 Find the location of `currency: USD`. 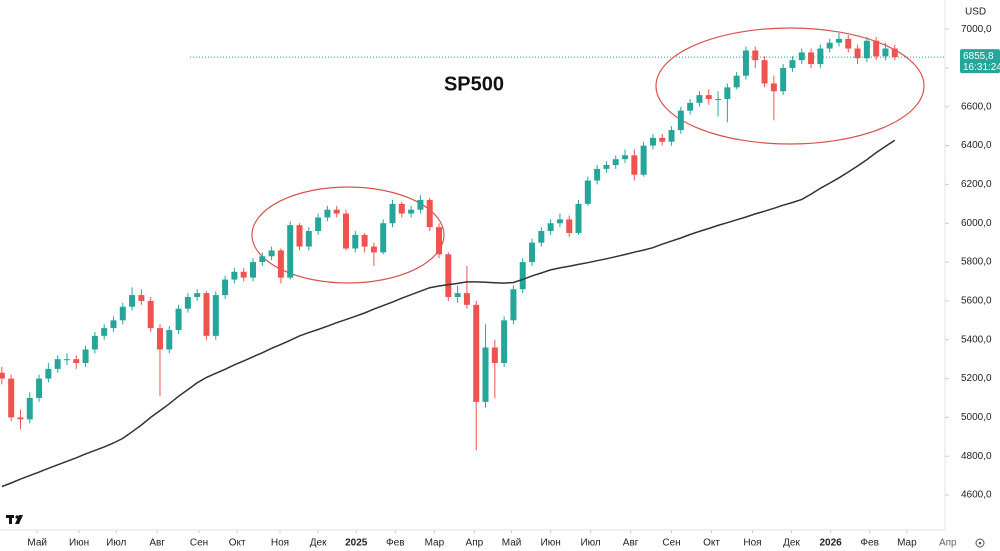

currency: USD is located at coordinates (975, 12).